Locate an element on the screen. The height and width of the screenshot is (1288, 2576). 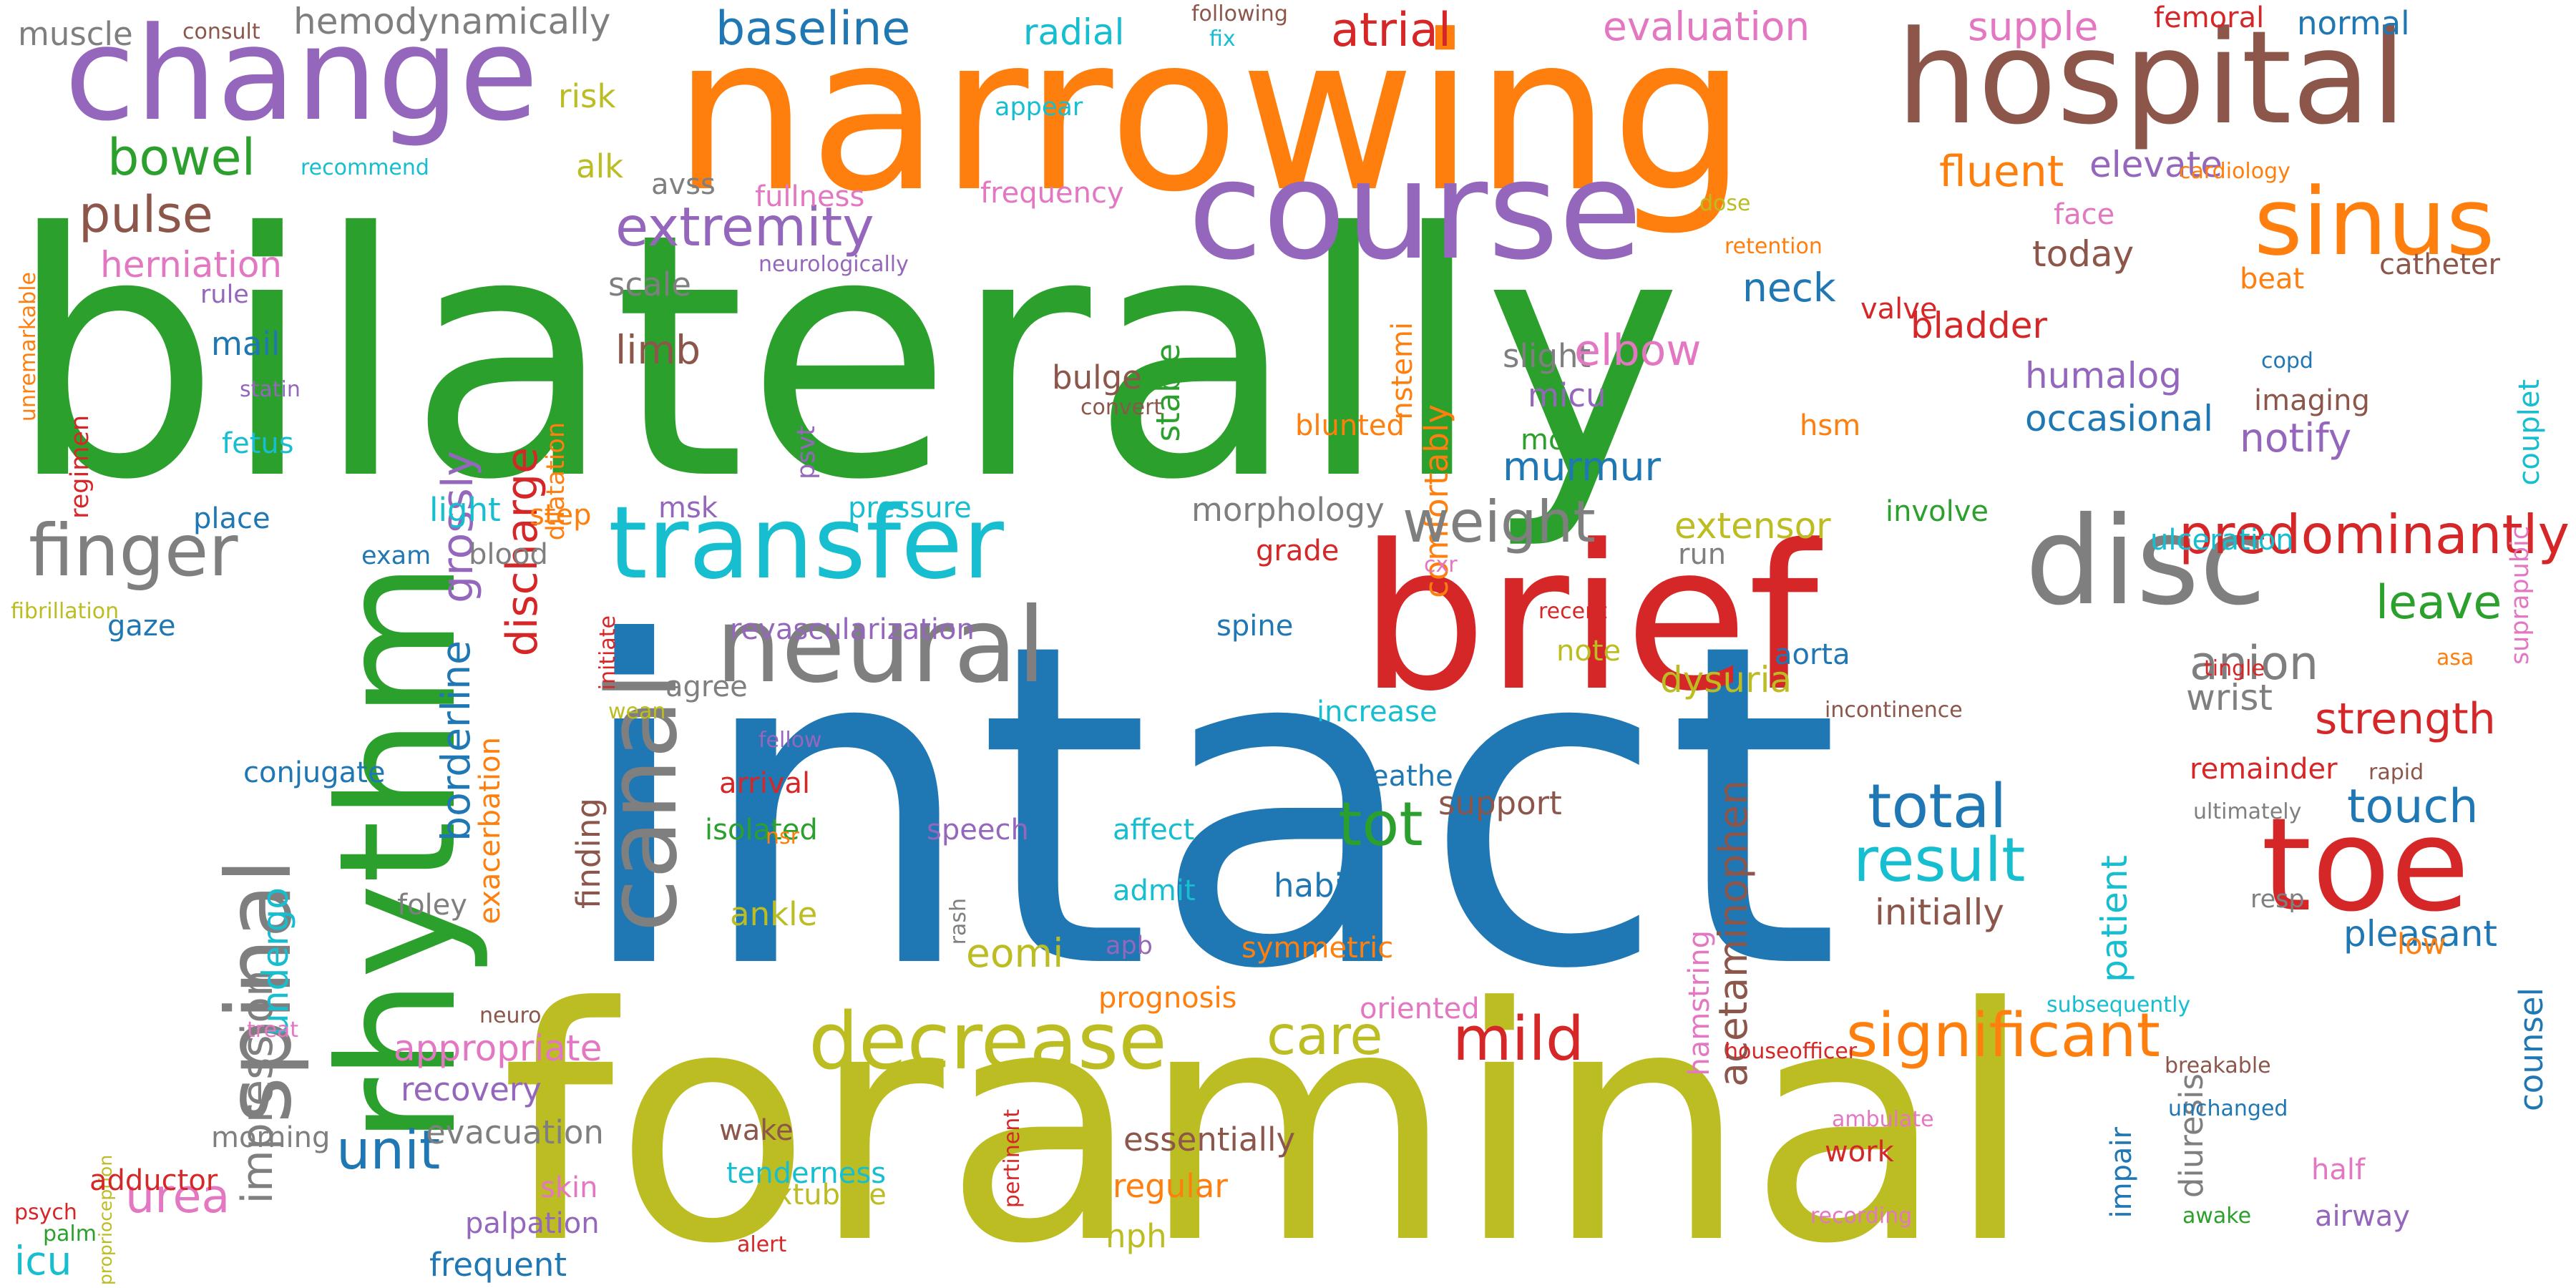
cloud-word: radial is located at coordinates (1074, 32).